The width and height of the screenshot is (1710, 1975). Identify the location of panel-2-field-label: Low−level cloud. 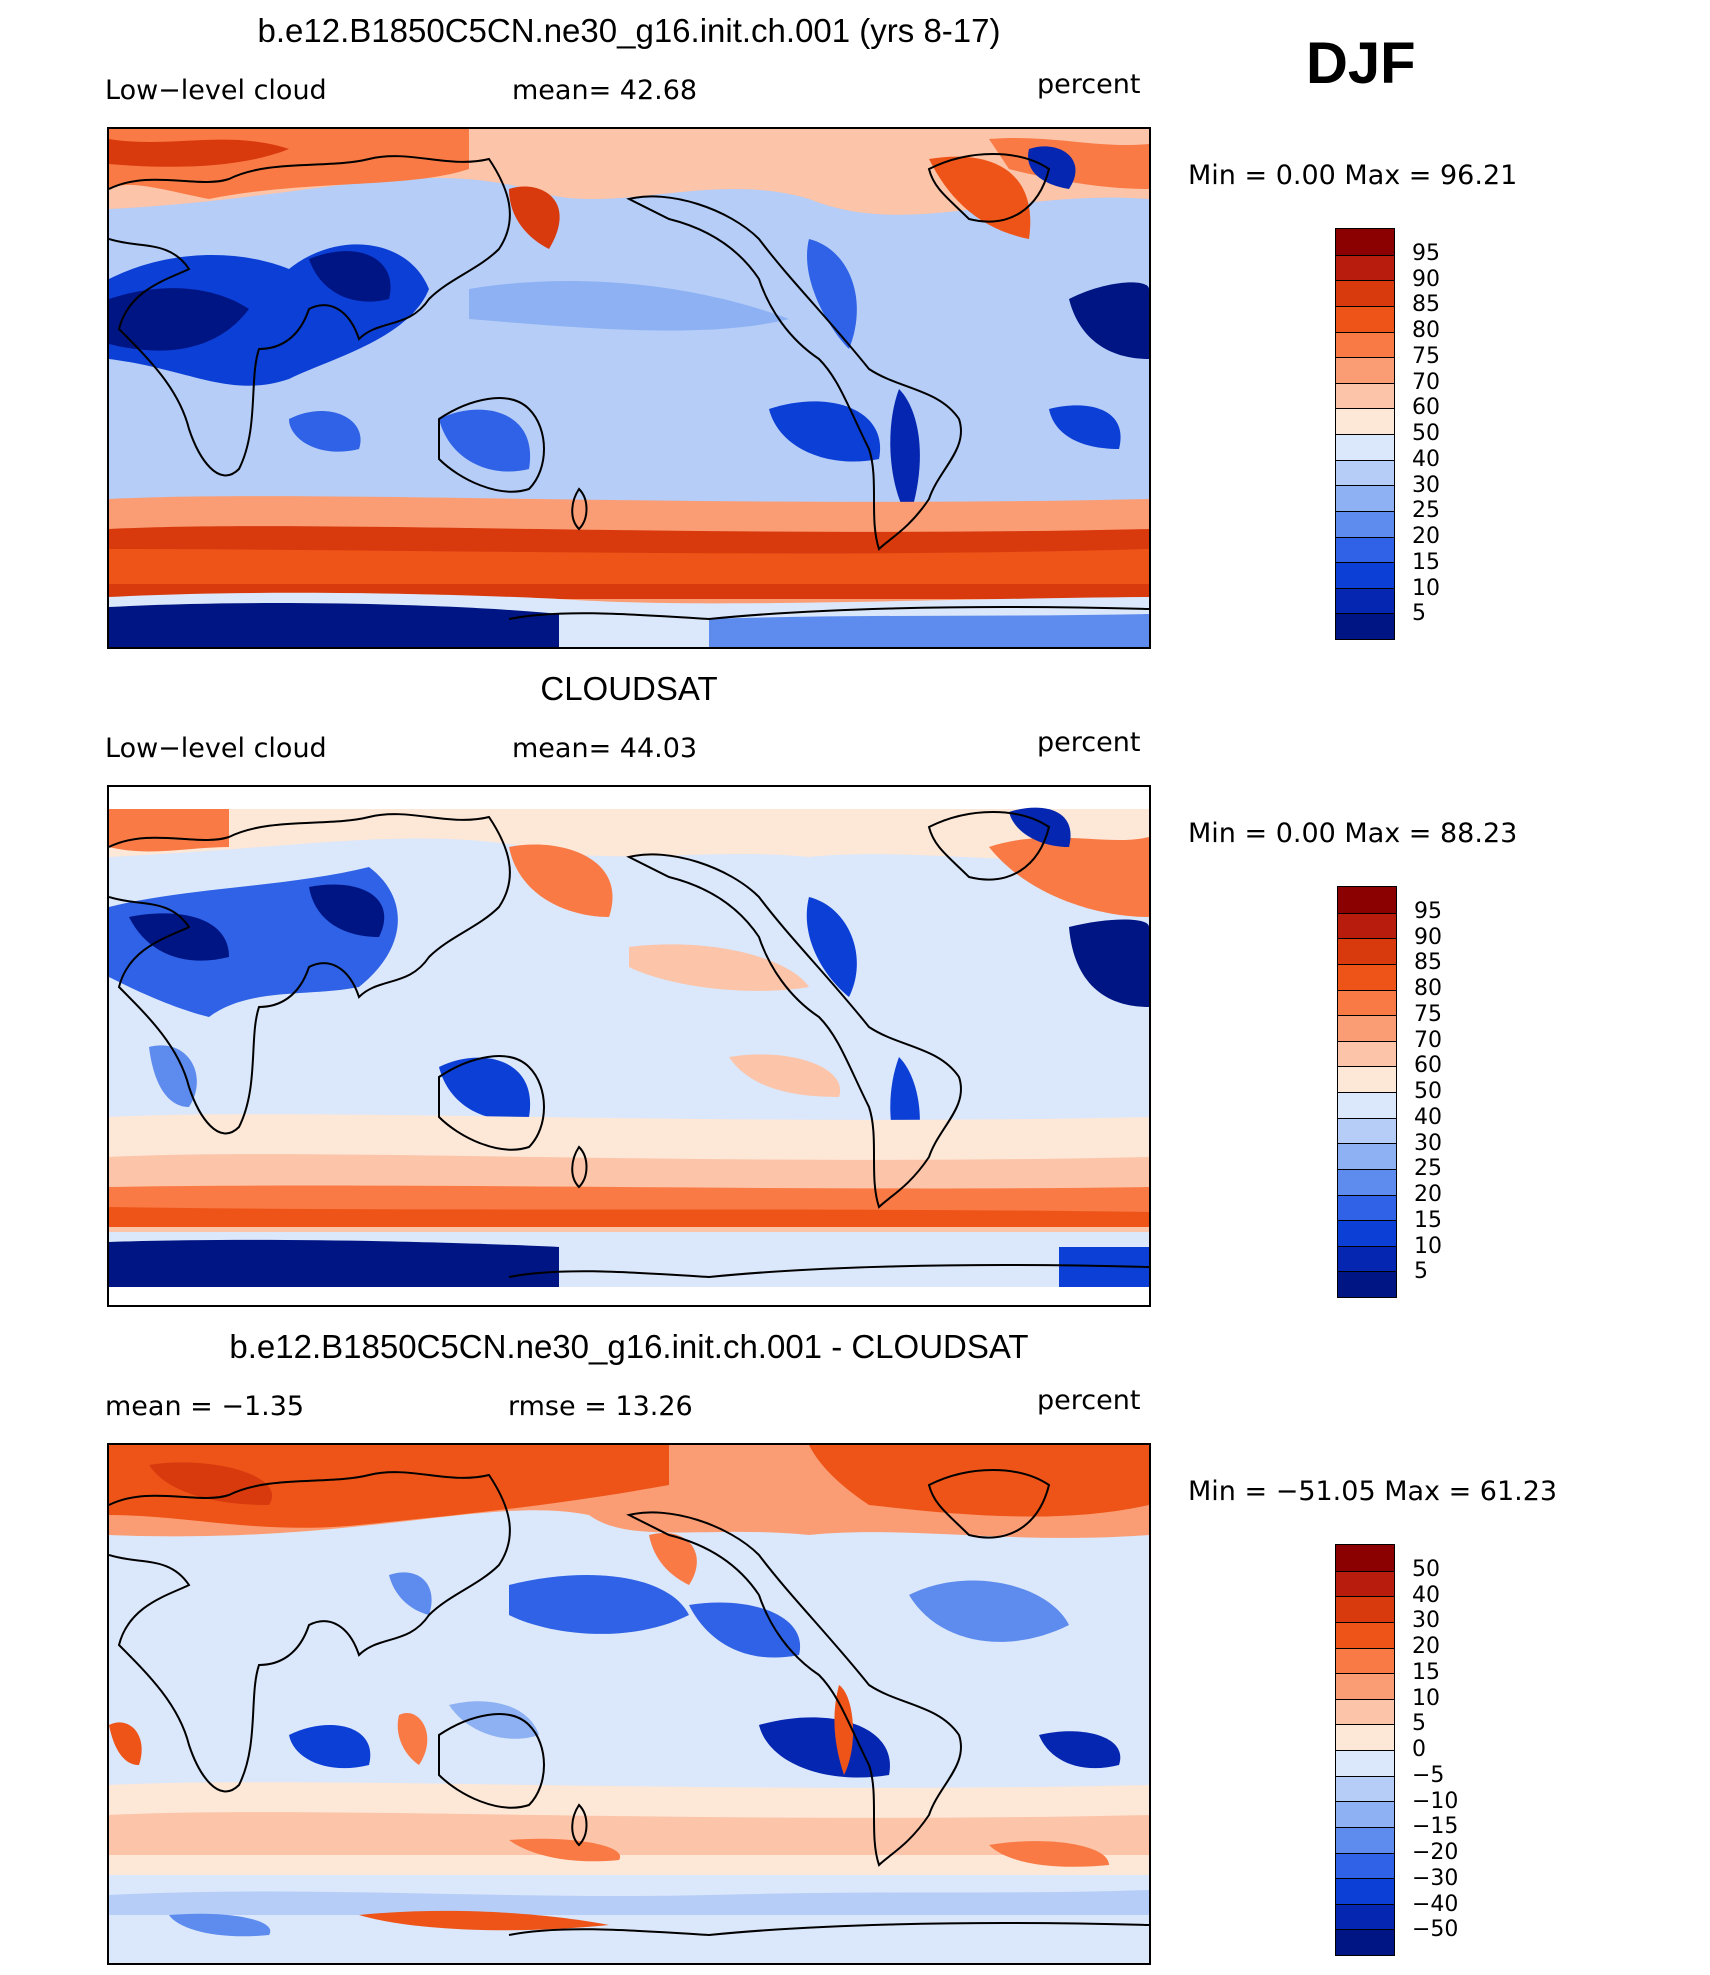
(216, 748).